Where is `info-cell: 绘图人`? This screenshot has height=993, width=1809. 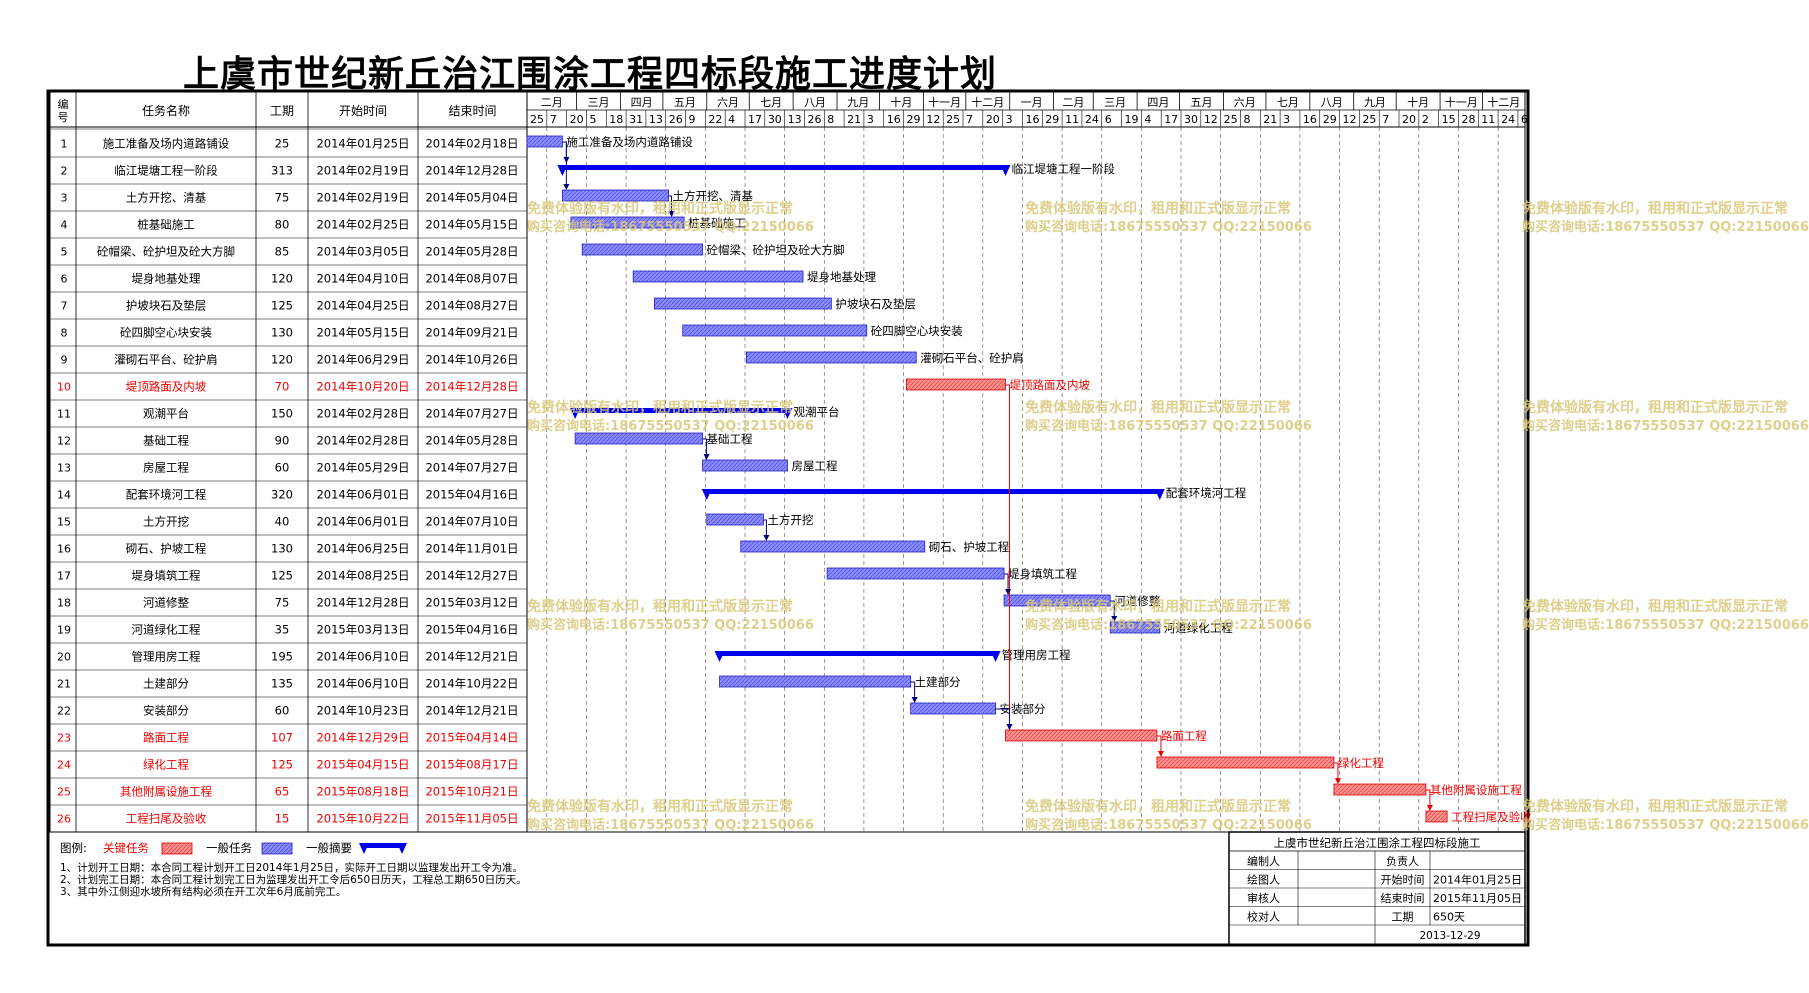
info-cell: 绘图人 is located at coordinates (1263, 880).